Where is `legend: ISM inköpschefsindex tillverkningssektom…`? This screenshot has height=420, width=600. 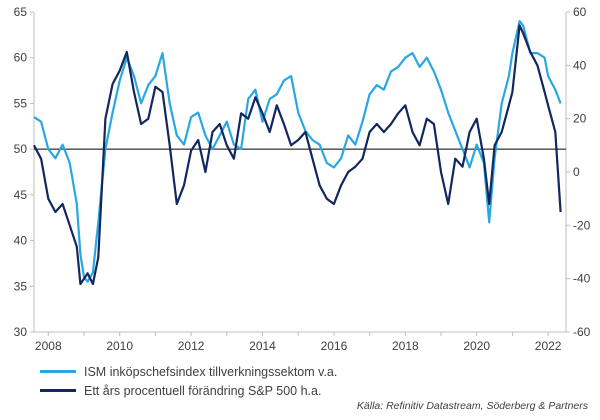 legend: ISM inköpschefsindex tillverkningssektom… is located at coordinates (188, 381).